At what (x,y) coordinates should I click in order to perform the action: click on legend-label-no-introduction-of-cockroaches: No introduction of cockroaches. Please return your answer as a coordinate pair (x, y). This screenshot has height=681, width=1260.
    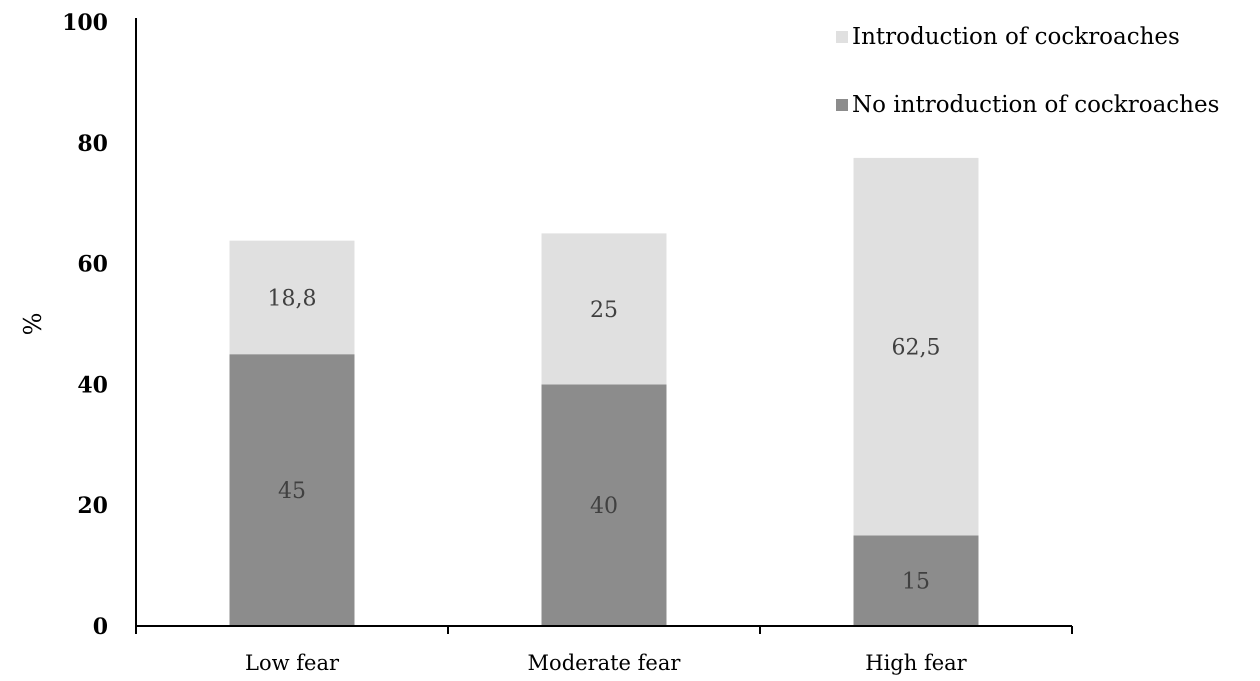
    Looking at the image, I should click on (1035, 105).